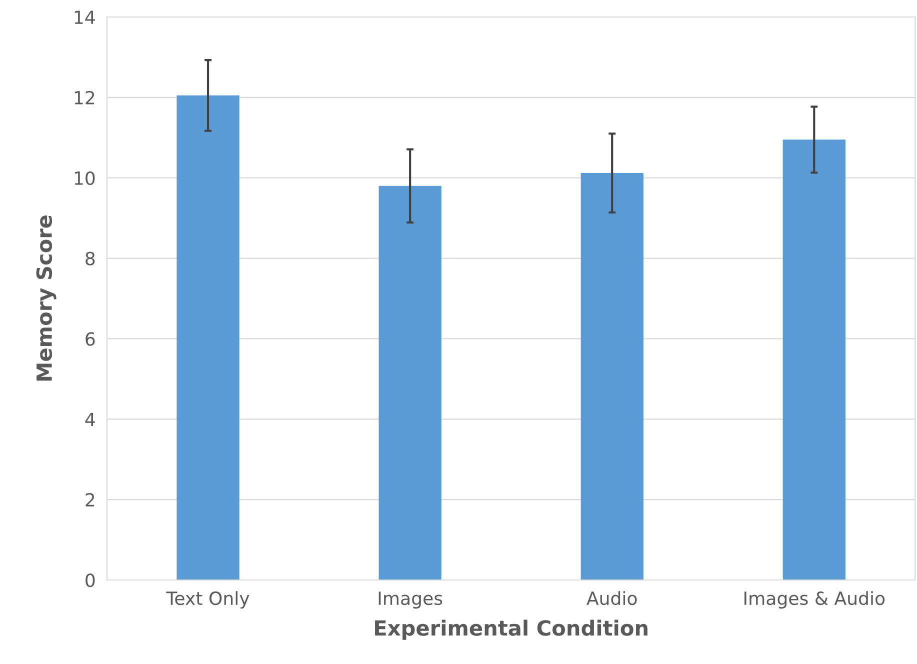 Image resolution: width=917 pixels, height=664 pixels. What do you see at coordinates (46, 298) in the screenshot?
I see `y-axis-title: Memory Score` at bounding box center [46, 298].